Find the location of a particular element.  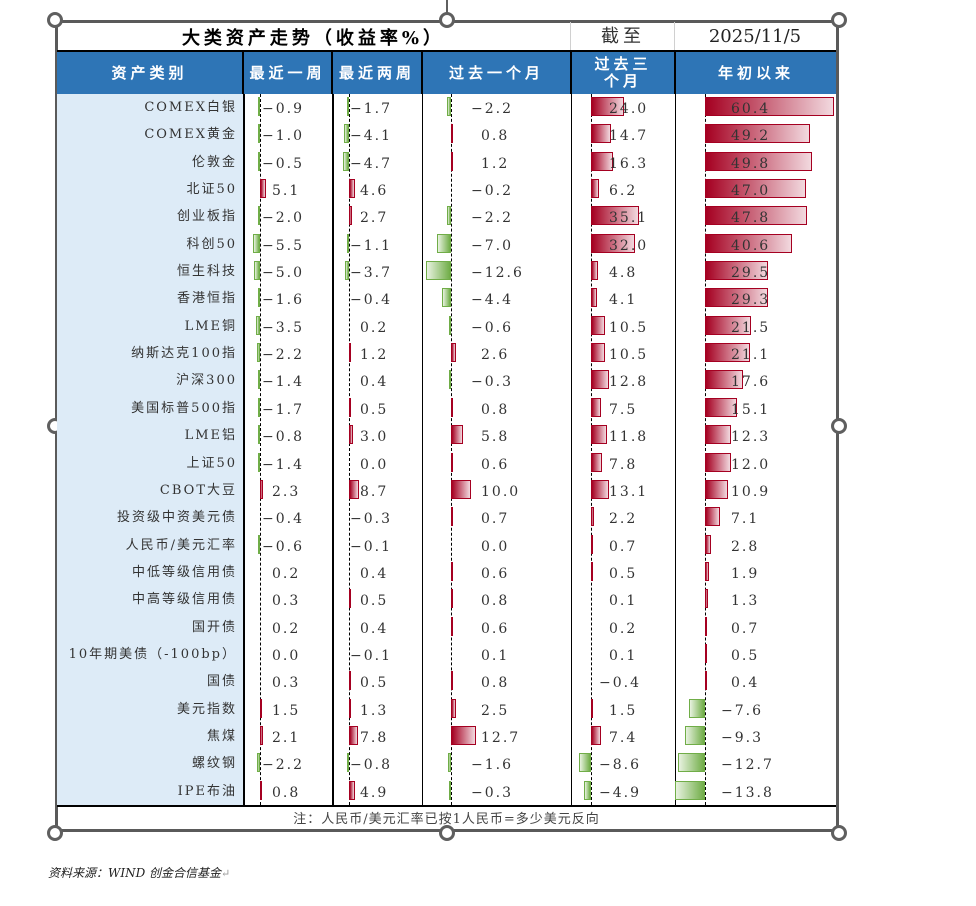

table-row: 10年期美债（-100bp） 0.0 −0.1 0.1 0.1 0.5 is located at coordinates (446, 654).